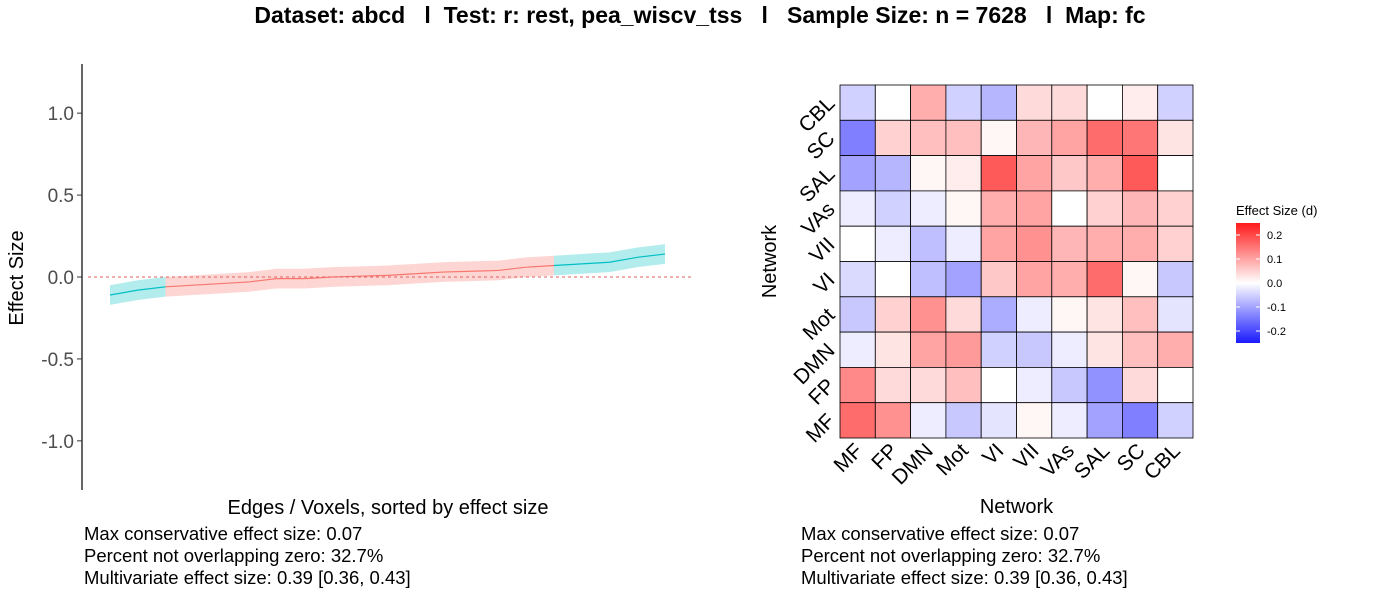 This screenshot has height=600, width=1400. What do you see at coordinates (1276, 308) in the screenshot?
I see `colorbar-tick-label: -0.1` at bounding box center [1276, 308].